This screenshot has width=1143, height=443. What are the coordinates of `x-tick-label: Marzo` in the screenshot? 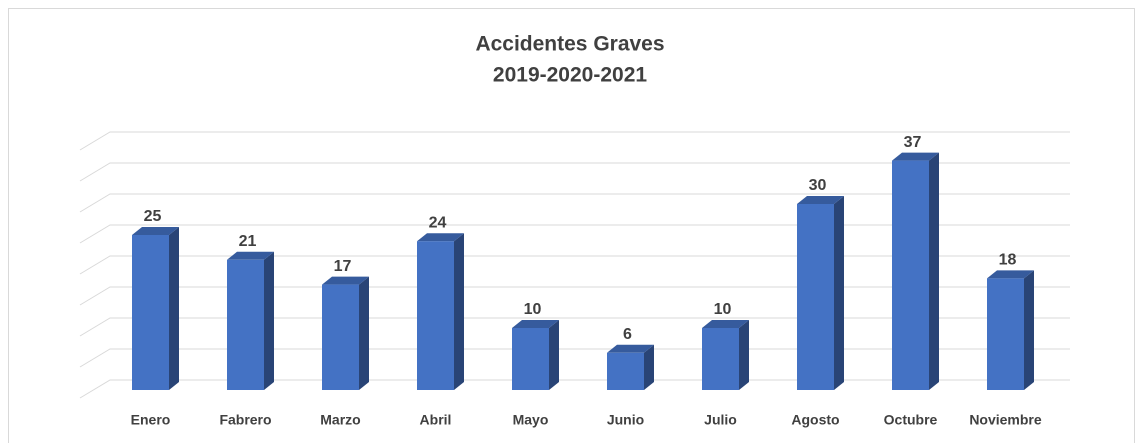 It's located at (340, 420).